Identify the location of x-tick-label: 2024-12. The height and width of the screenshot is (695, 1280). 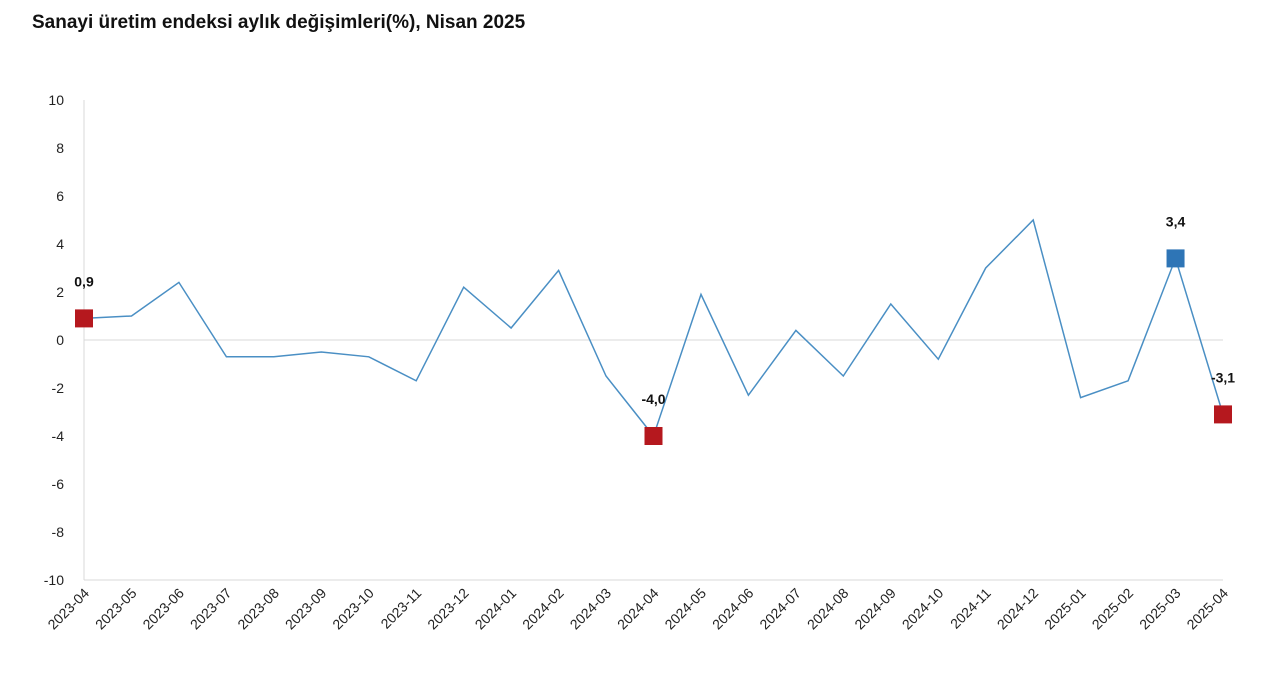
(1018, 609).